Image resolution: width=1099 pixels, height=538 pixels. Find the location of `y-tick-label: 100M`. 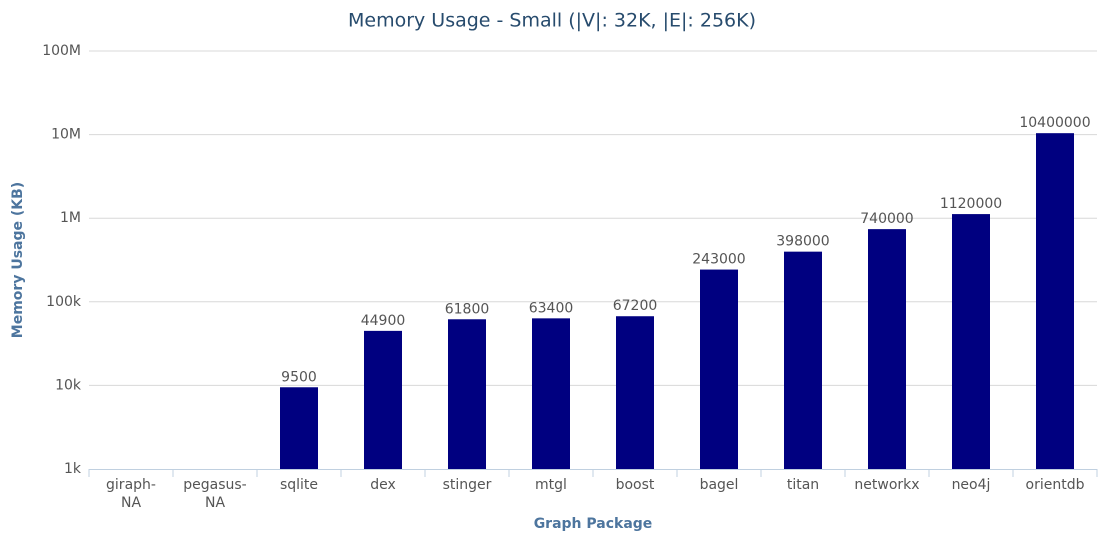

y-tick-label: 100M is located at coordinates (61, 51).